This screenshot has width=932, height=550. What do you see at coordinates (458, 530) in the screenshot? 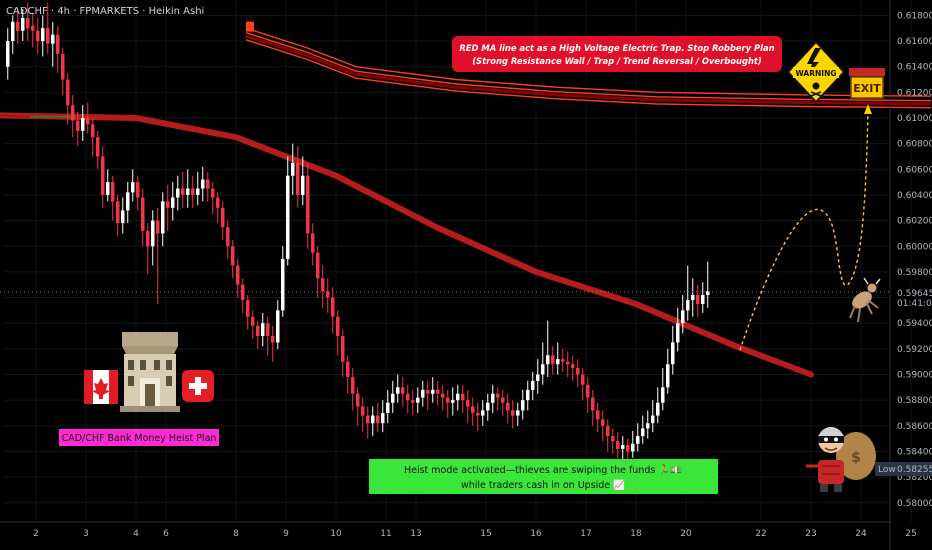
I see `time-axis: 2 3 4 6 8 9 10 11 13 15 16 17 18 20 22 23 24 25` at bounding box center [458, 530].